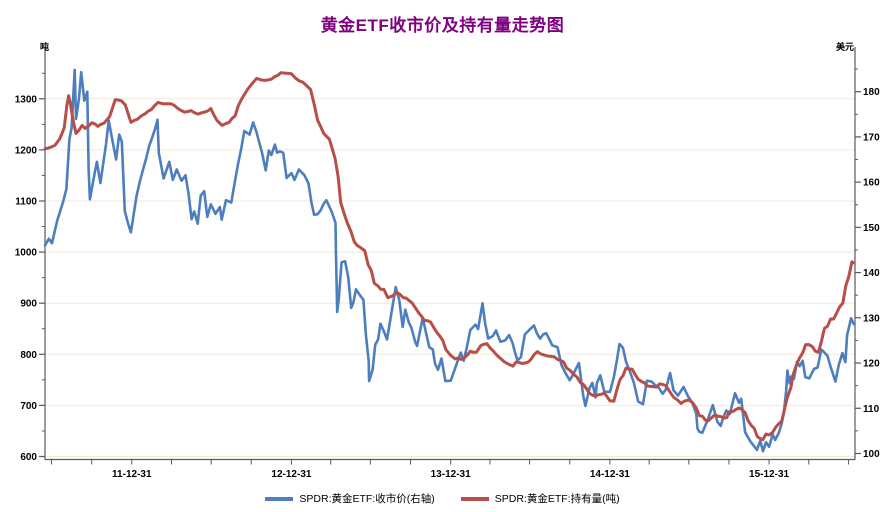 The height and width of the screenshot is (512, 885). Describe the element at coordinates (279, 498) in the screenshot. I see `legend-swatch-price` at that location.